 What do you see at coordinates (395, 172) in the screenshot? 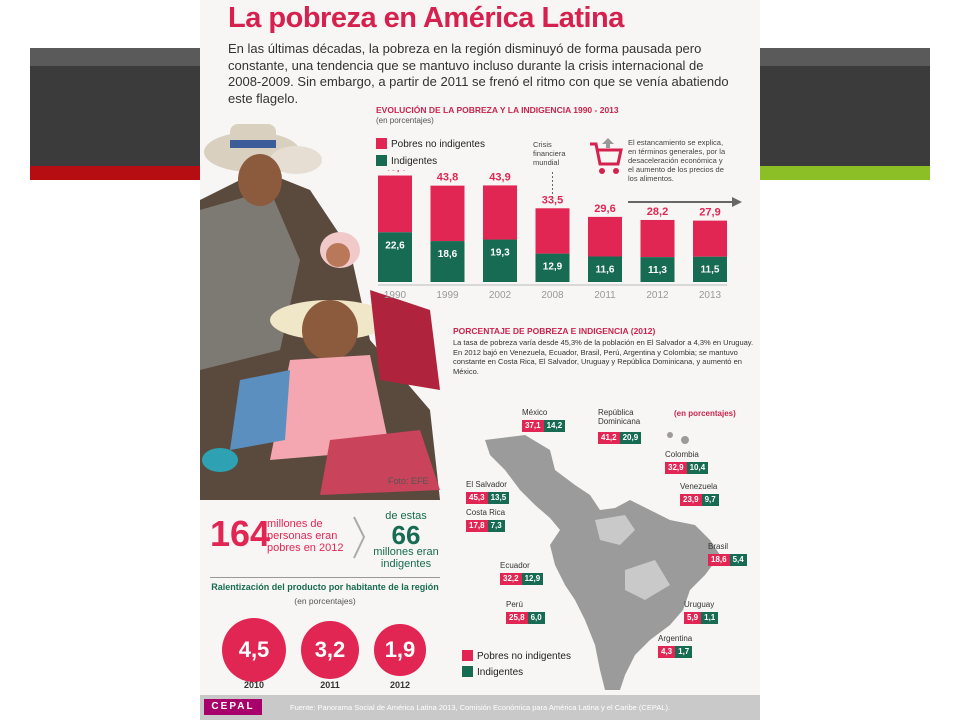
I see `label-total-1990: 48,4` at bounding box center [395, 172].